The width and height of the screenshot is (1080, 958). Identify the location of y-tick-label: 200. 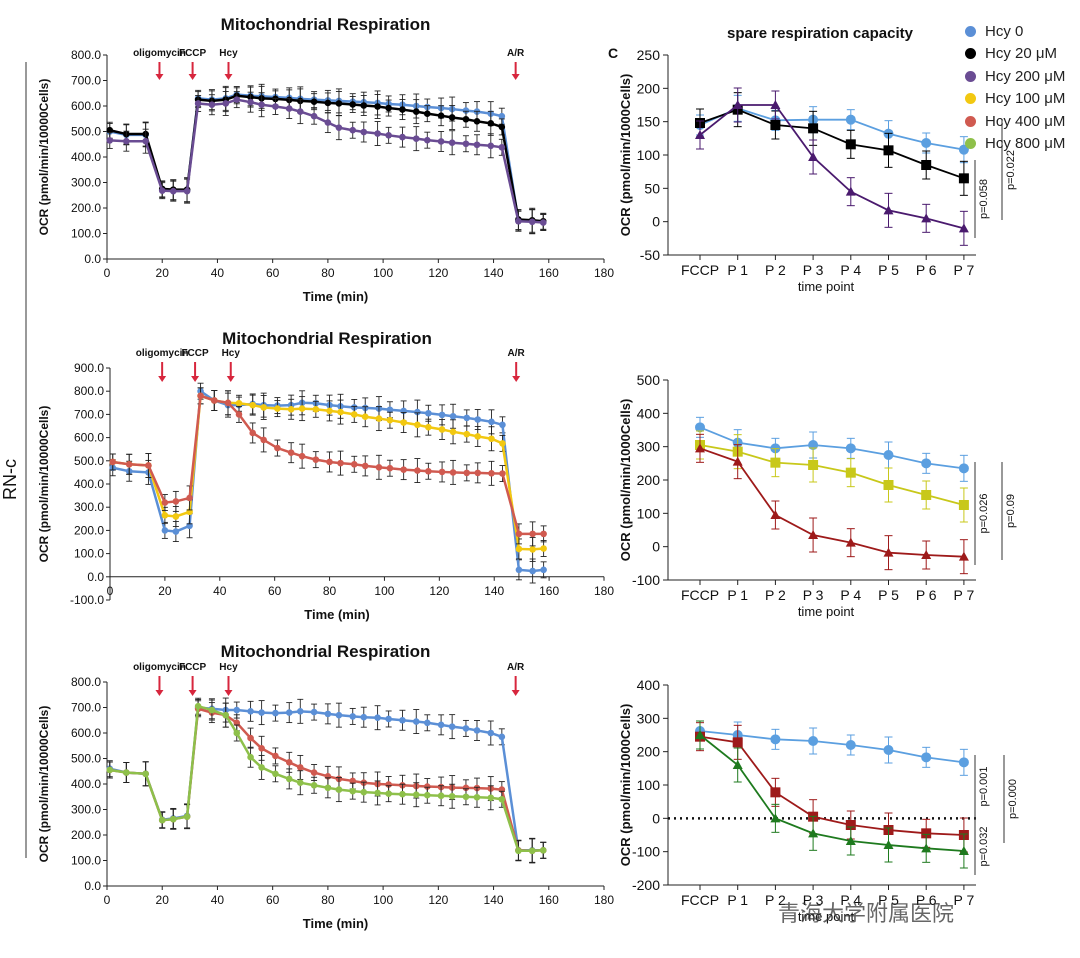
(649, 480).